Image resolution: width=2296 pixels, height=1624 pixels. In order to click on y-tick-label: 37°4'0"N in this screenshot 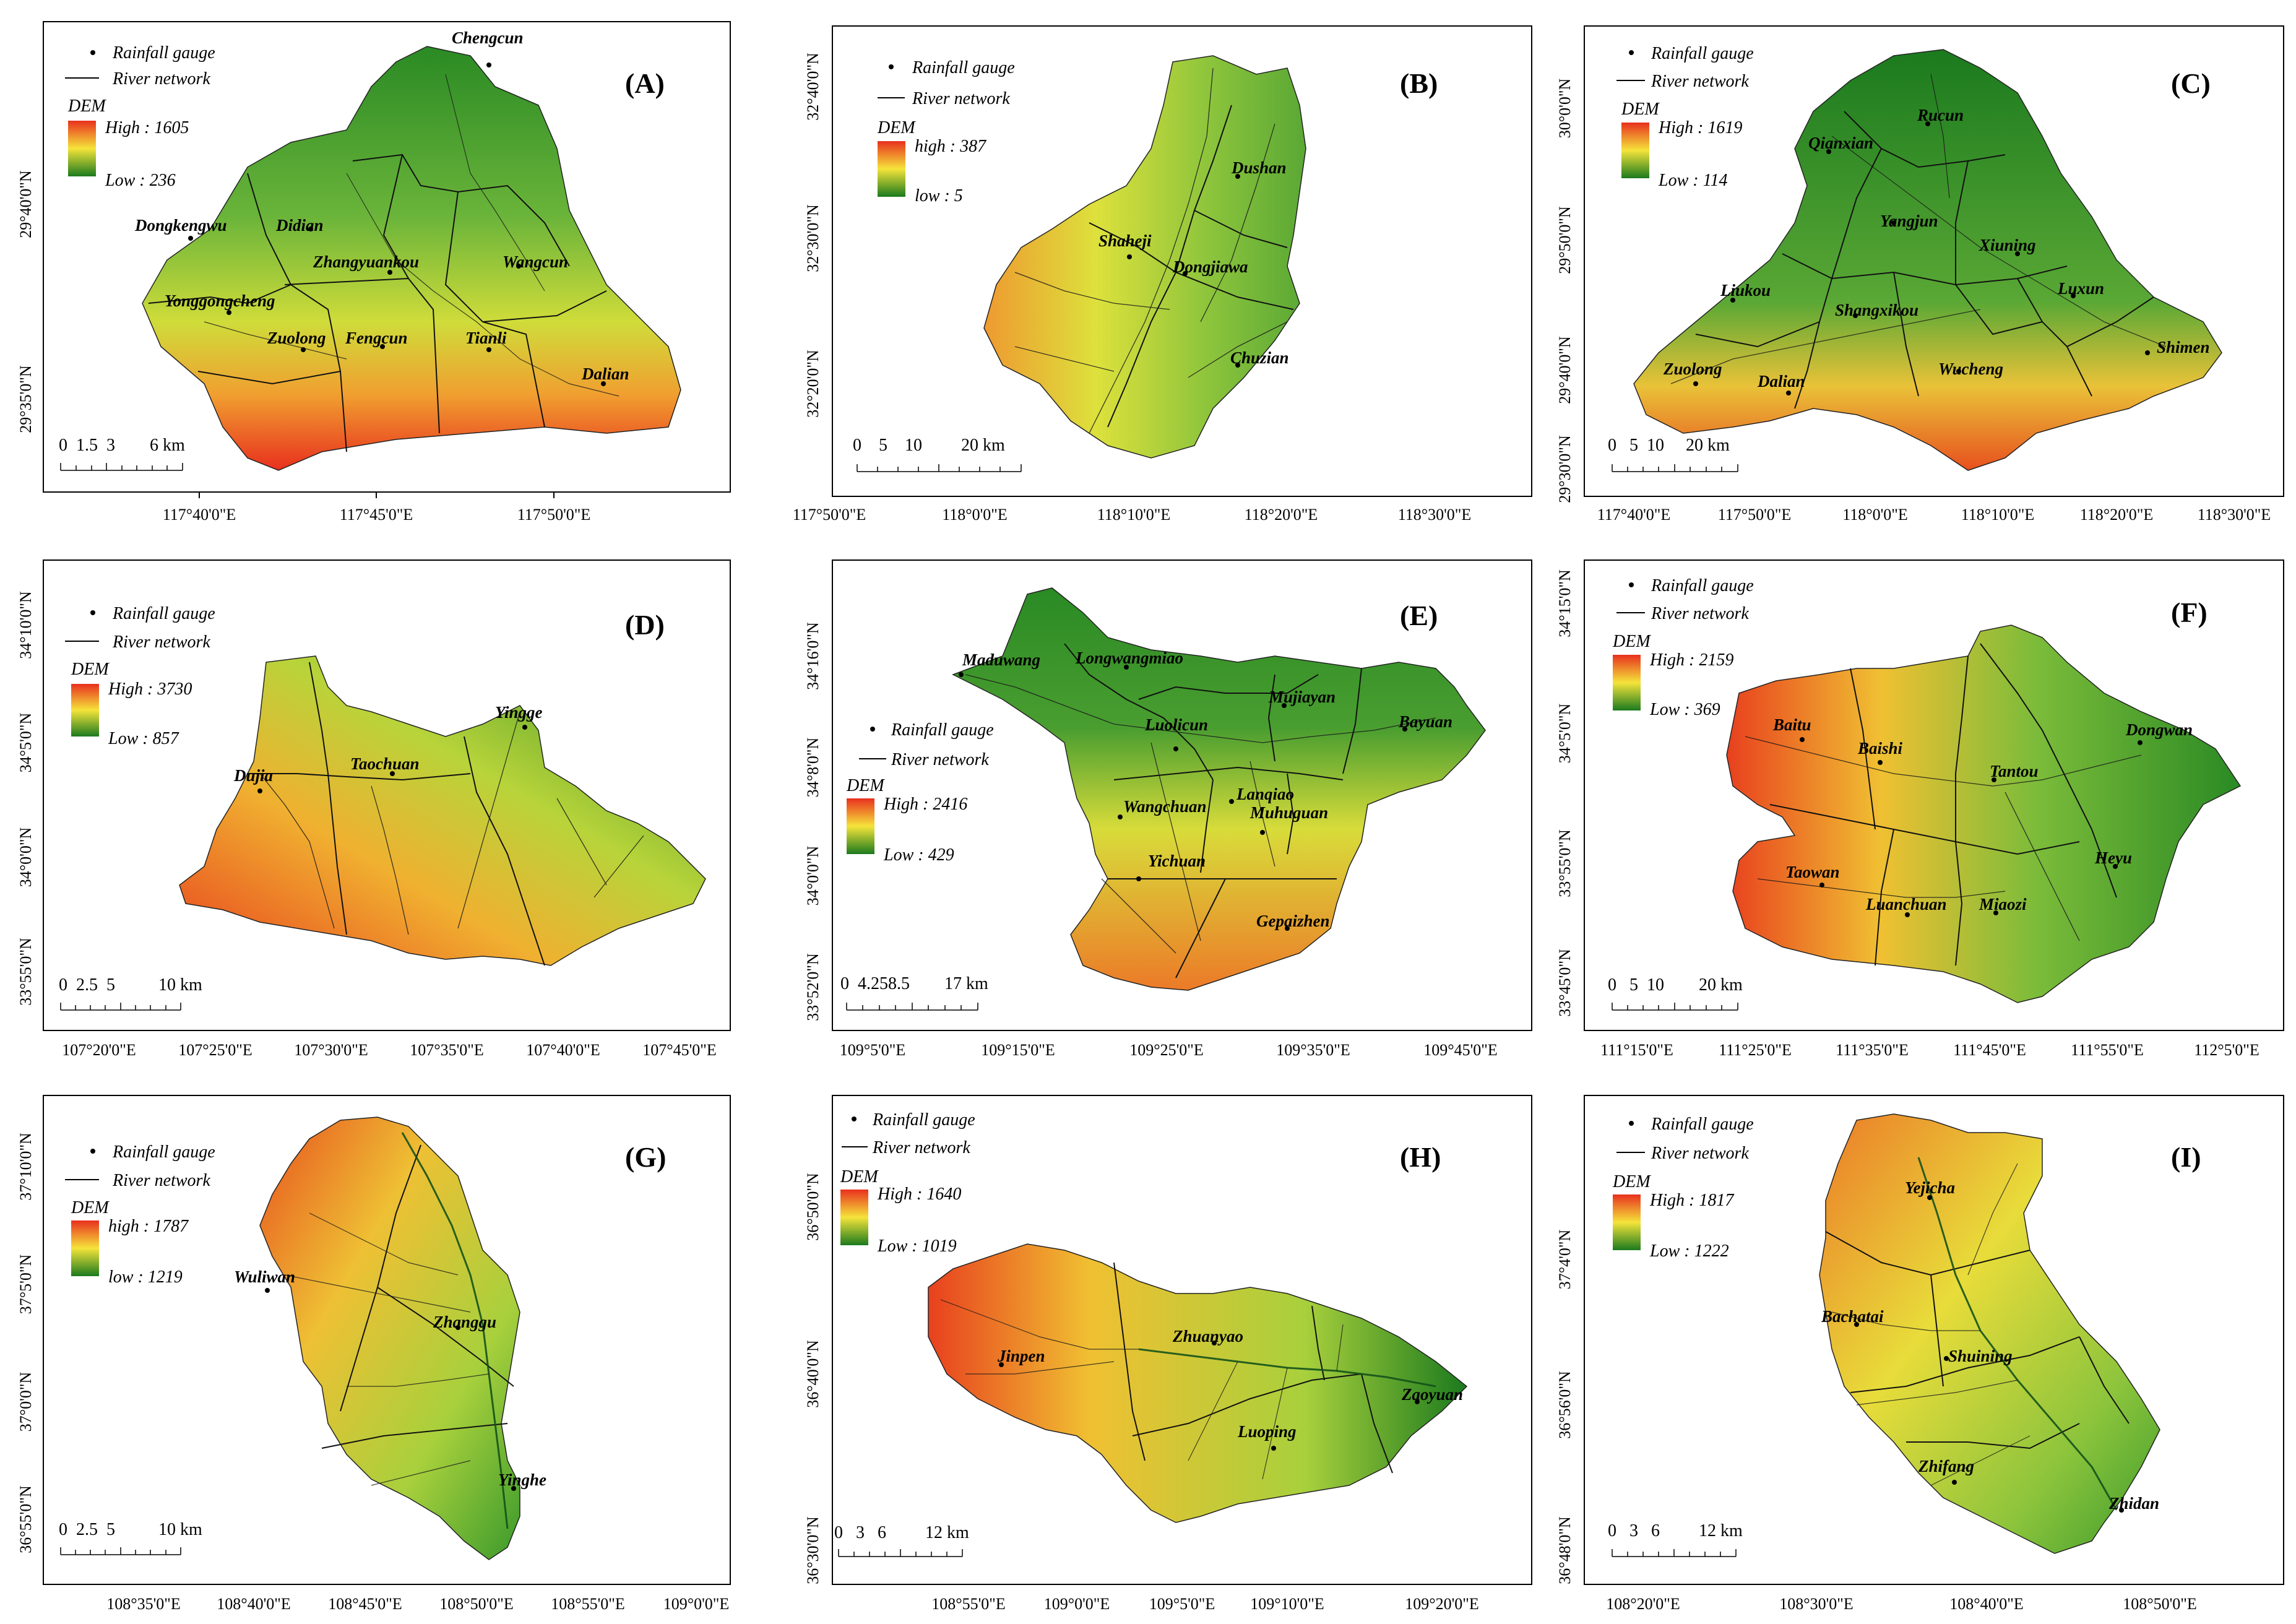, I will do `click(1565, 1260)`.